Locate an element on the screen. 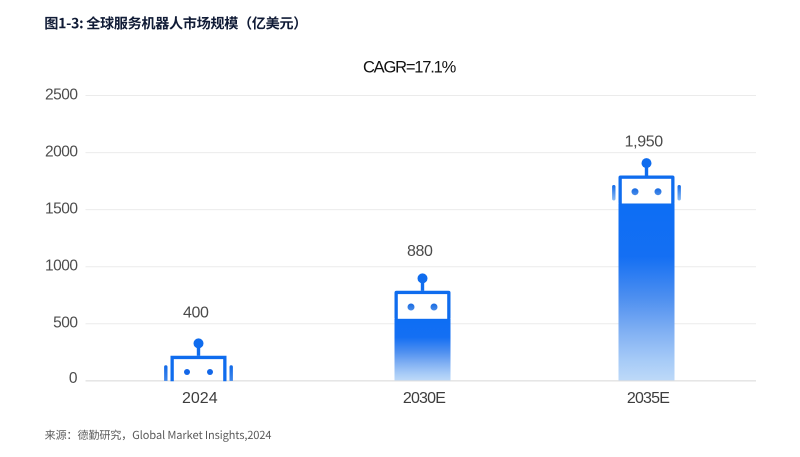 This screenshot has width=800, height=457. svg-text: 1000 is located at coordinates (61, 266).